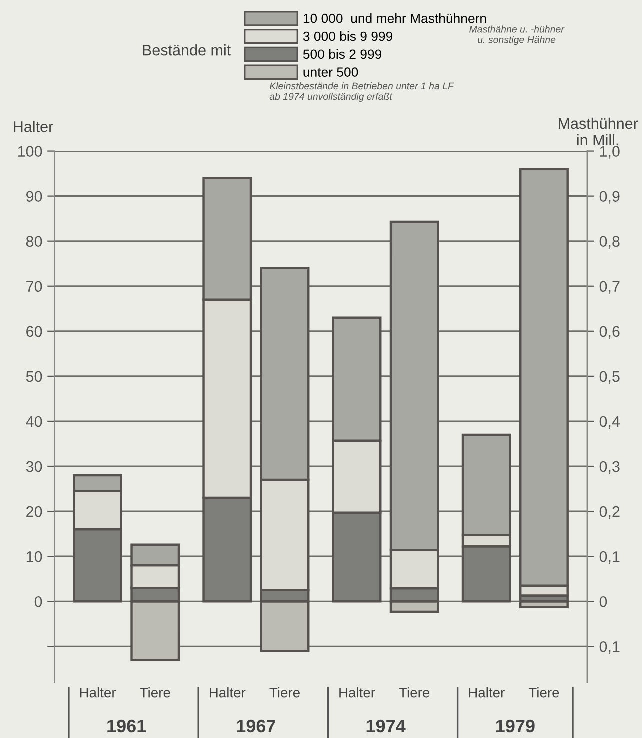  I want to click on text: Kleinstbestände in Betrieben unter 1 ha LF ab 1974 unvollständig erfaßt, so click(362, 92).